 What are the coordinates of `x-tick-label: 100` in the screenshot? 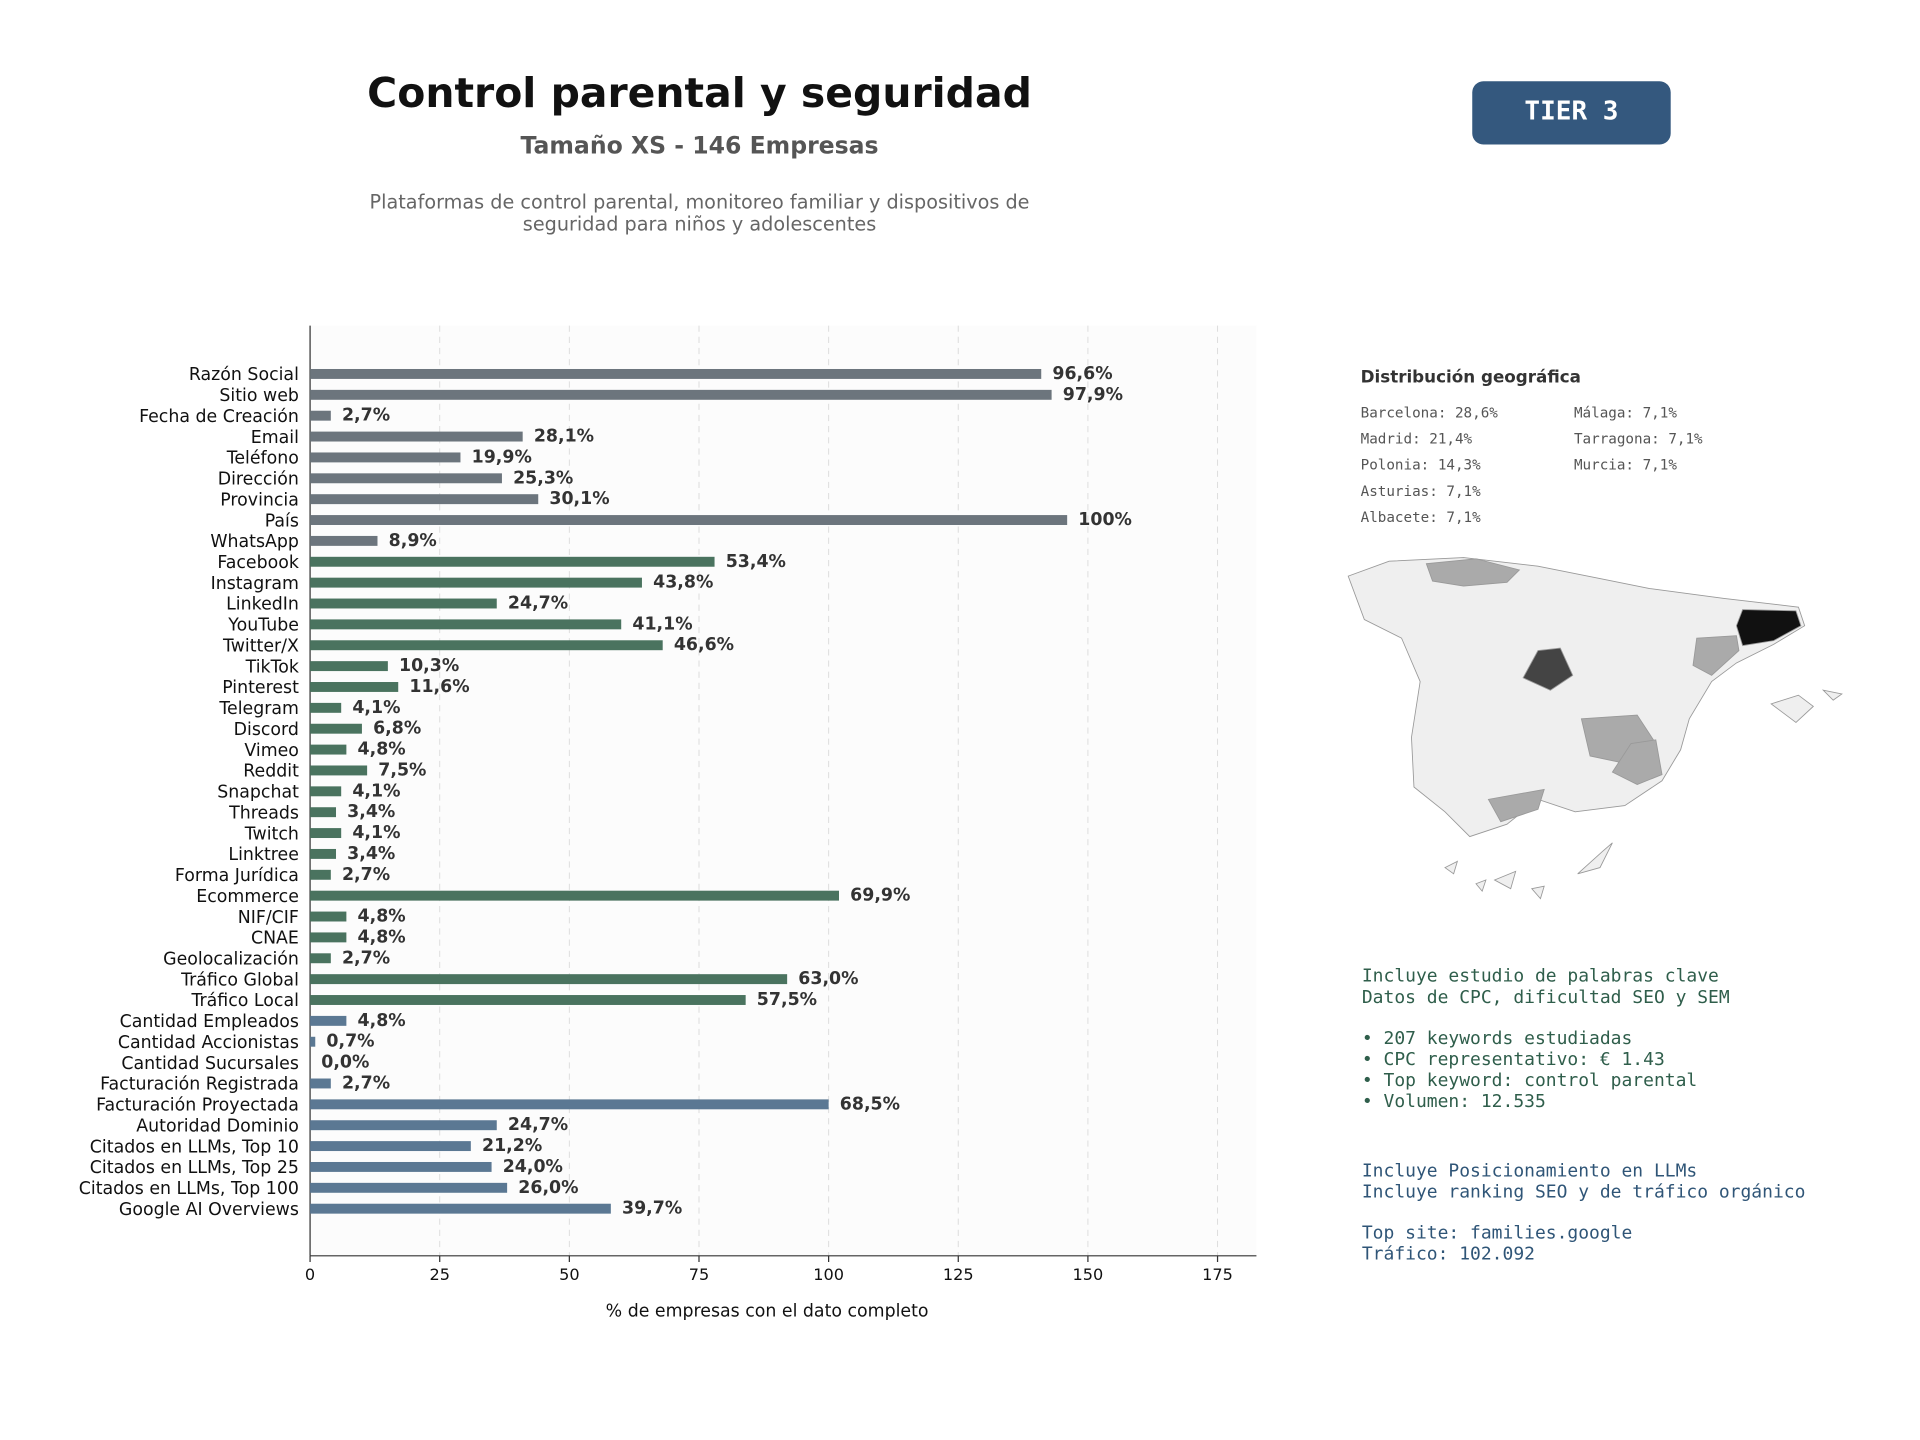 It's located at (828, 1274).